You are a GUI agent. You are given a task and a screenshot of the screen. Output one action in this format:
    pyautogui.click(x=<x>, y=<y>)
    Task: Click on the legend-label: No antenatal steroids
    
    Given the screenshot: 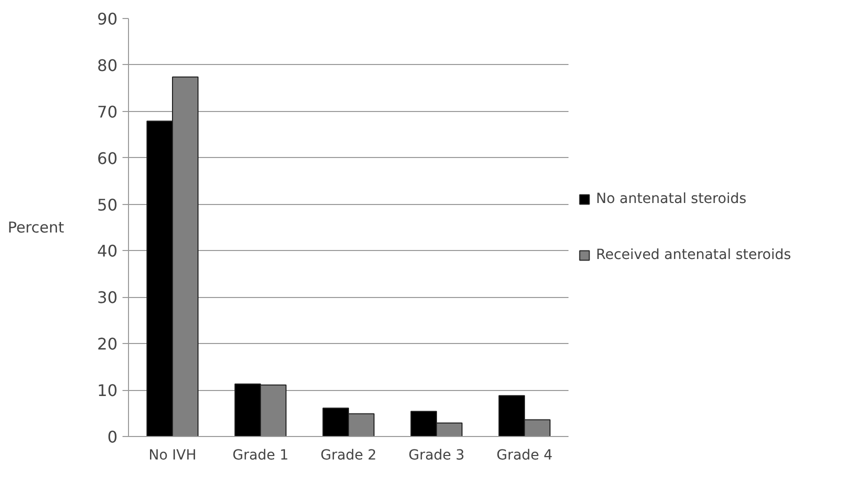 What is the action you would take?
    pyautogui.click(x=671, y=199)
    